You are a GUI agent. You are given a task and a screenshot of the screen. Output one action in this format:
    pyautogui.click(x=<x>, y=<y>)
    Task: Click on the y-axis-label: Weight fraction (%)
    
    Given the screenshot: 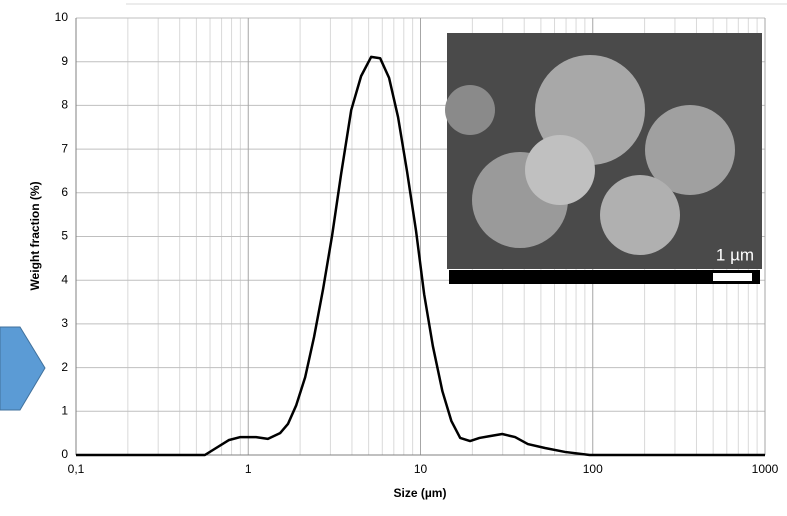 What is the action you would take?
    pyautogui.click(x=35, y=235)
    